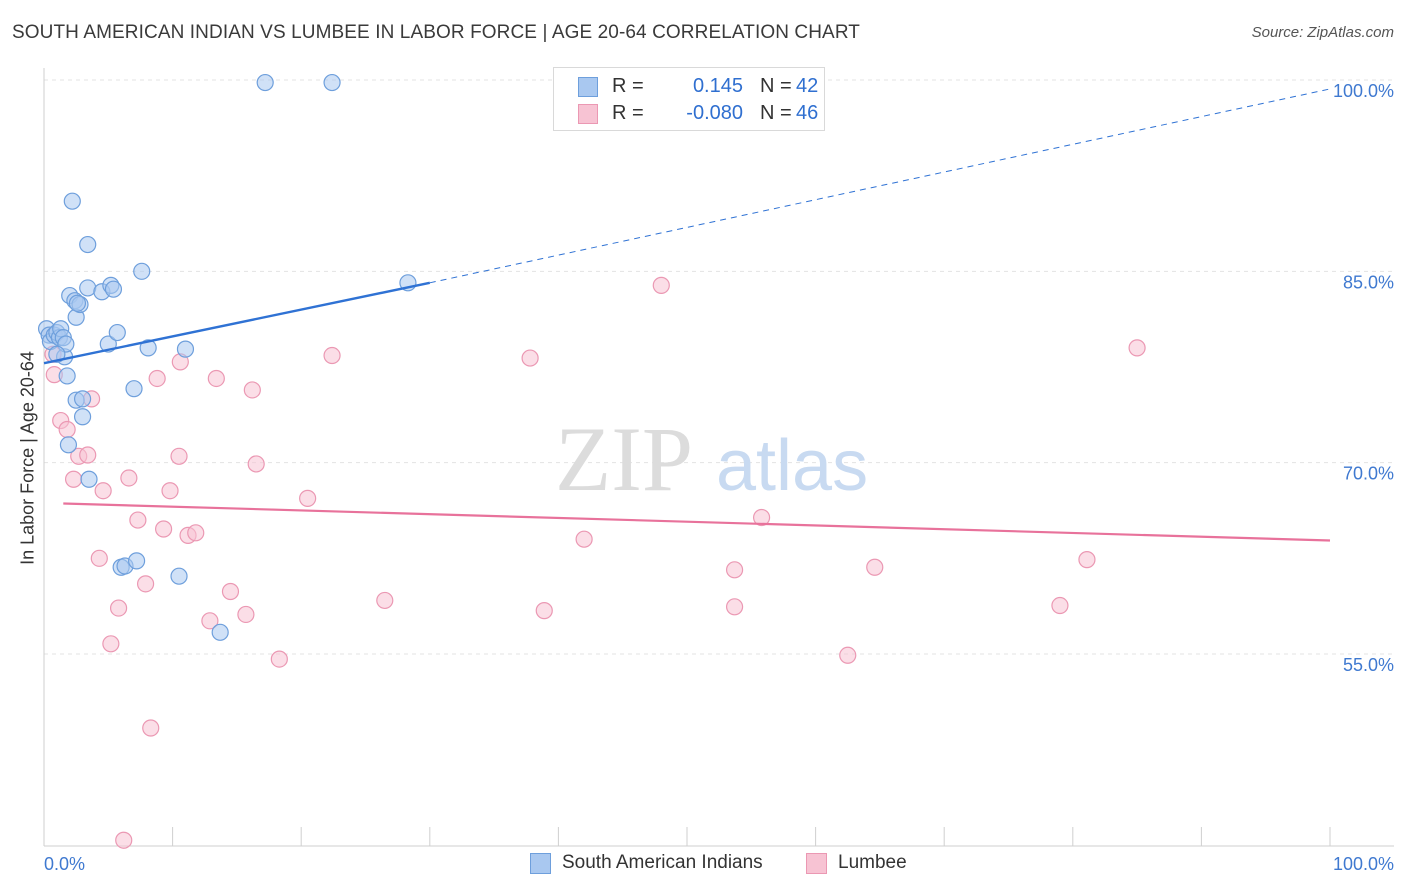 The width and height of the screenshot is (1406, 892). Describe the element at coordinates (1363, 864) in the screenshot. I see `x-tick-label-max: 100.0%` at that location.